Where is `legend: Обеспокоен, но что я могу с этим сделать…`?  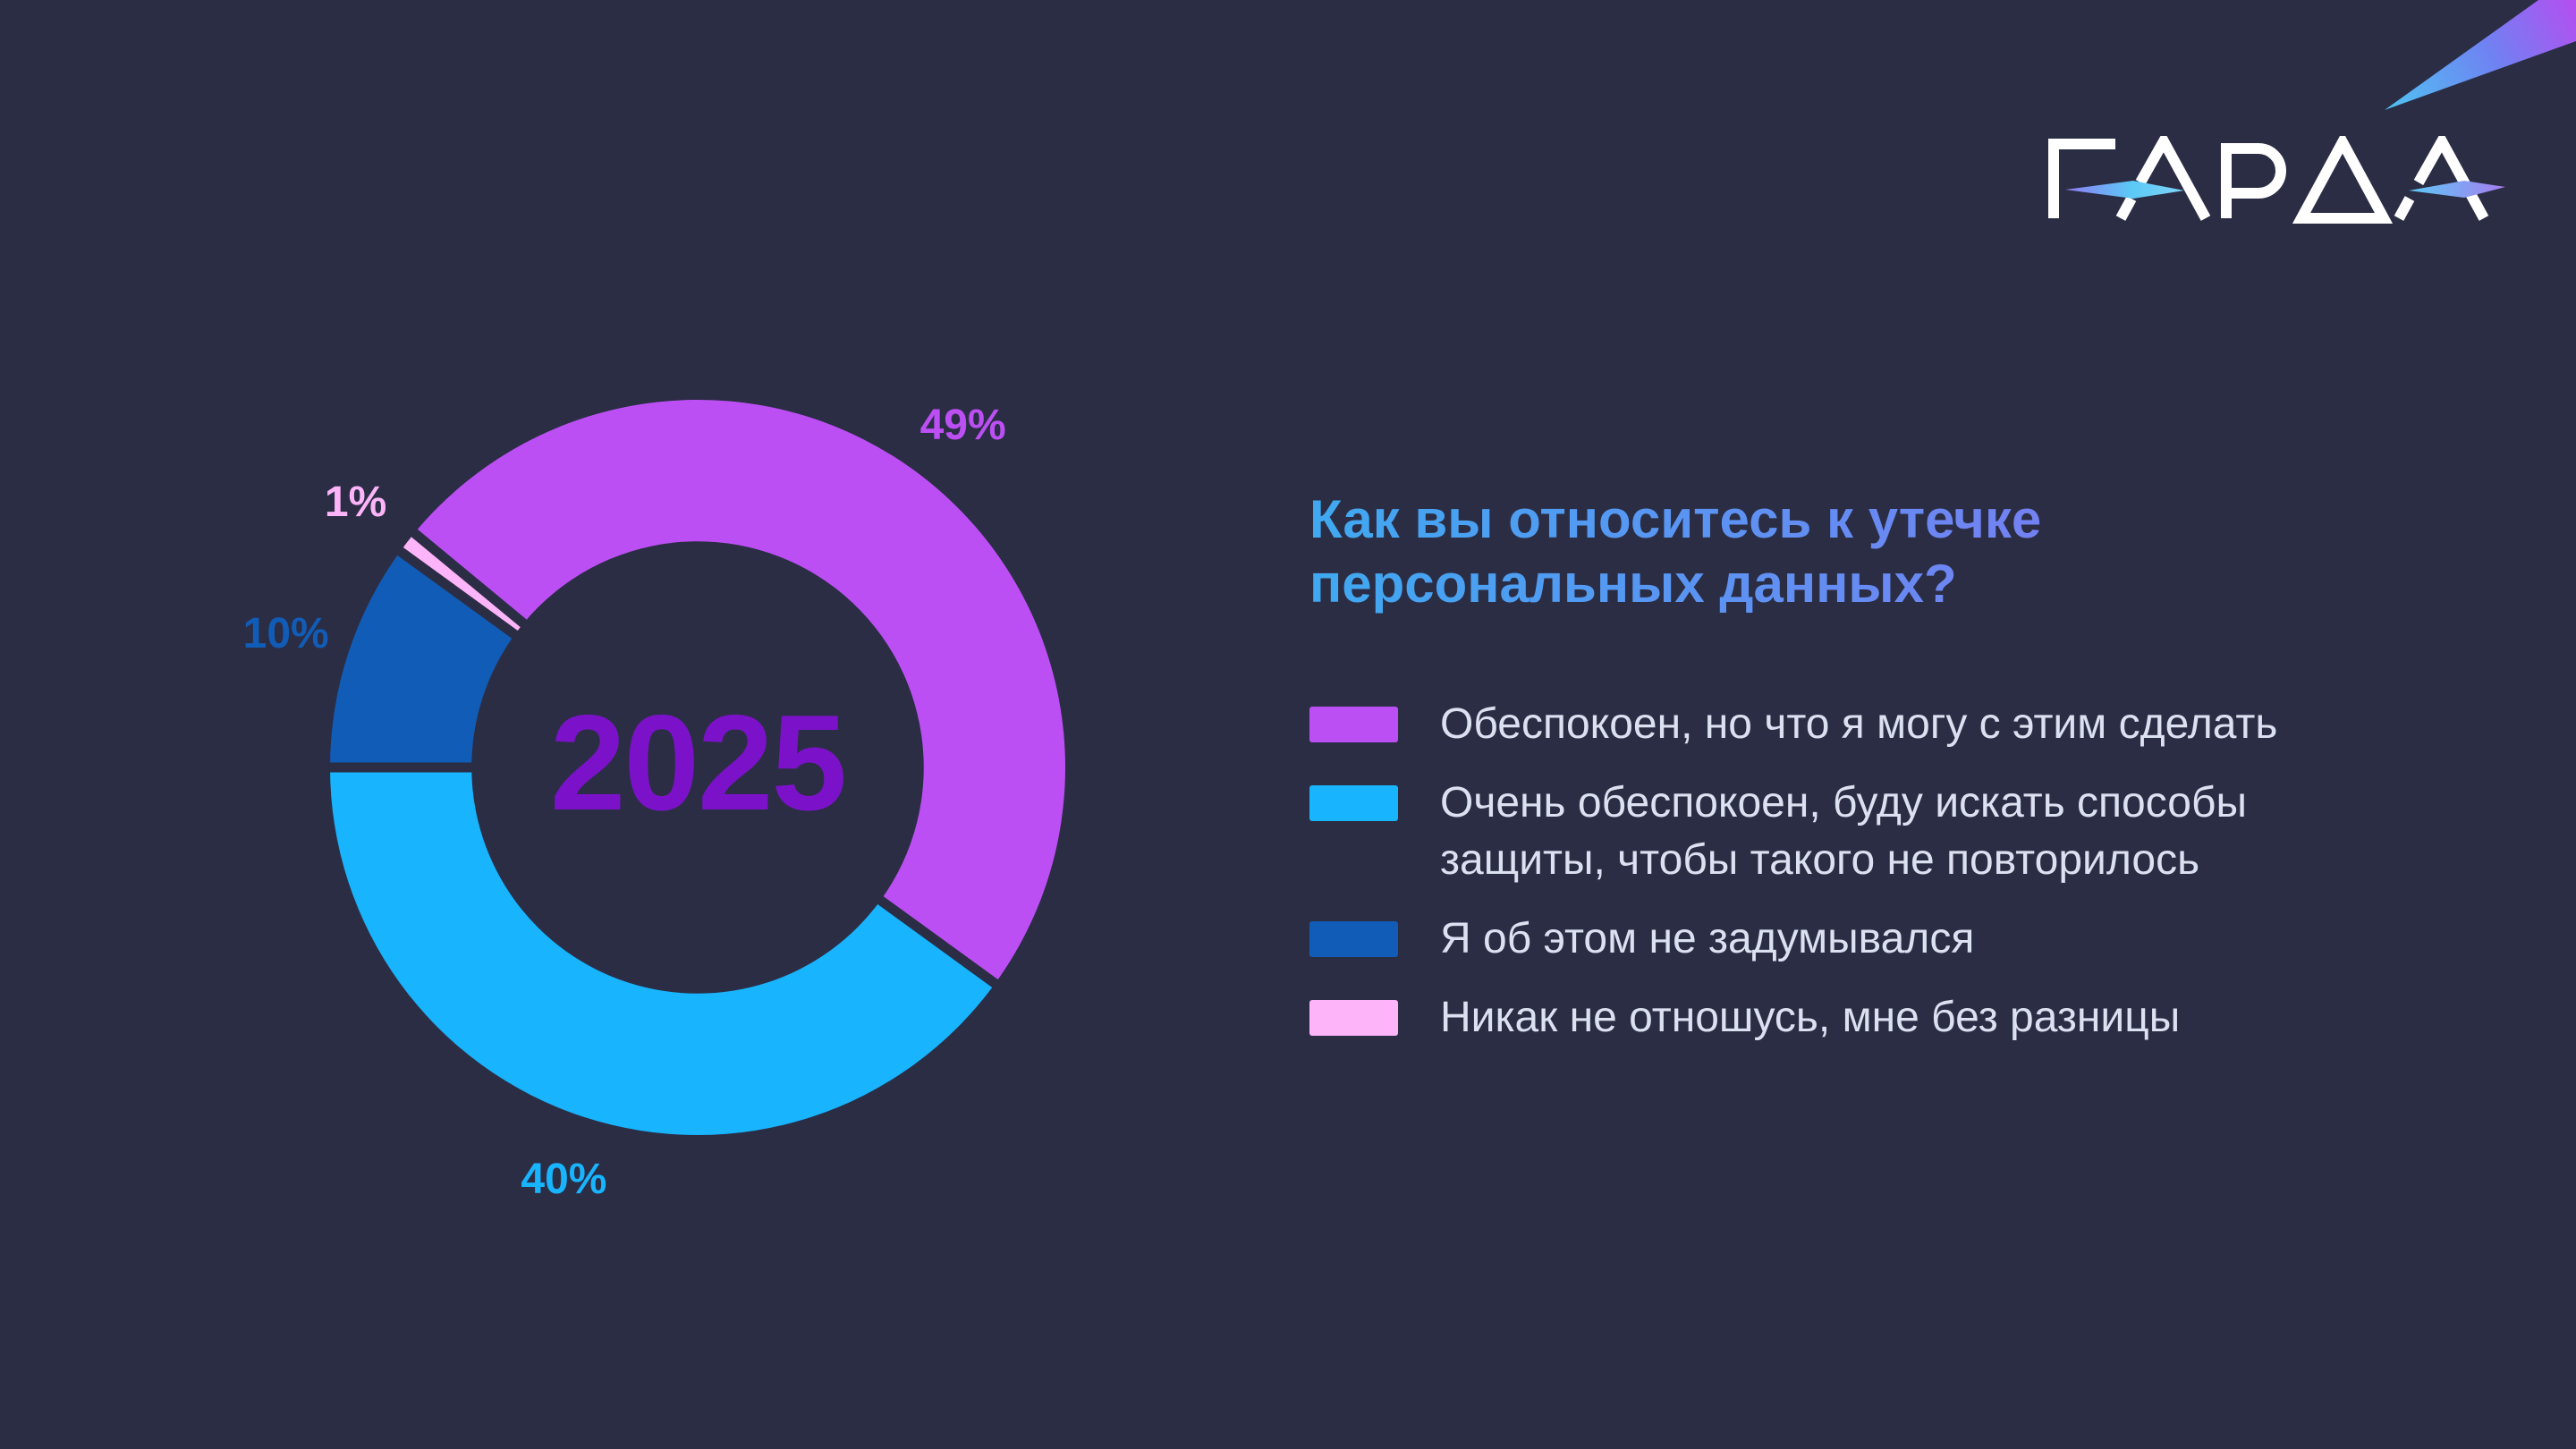 legend: Обеспокоен, но что я могу с этим сделать… is located at coordinates (1868, 871).